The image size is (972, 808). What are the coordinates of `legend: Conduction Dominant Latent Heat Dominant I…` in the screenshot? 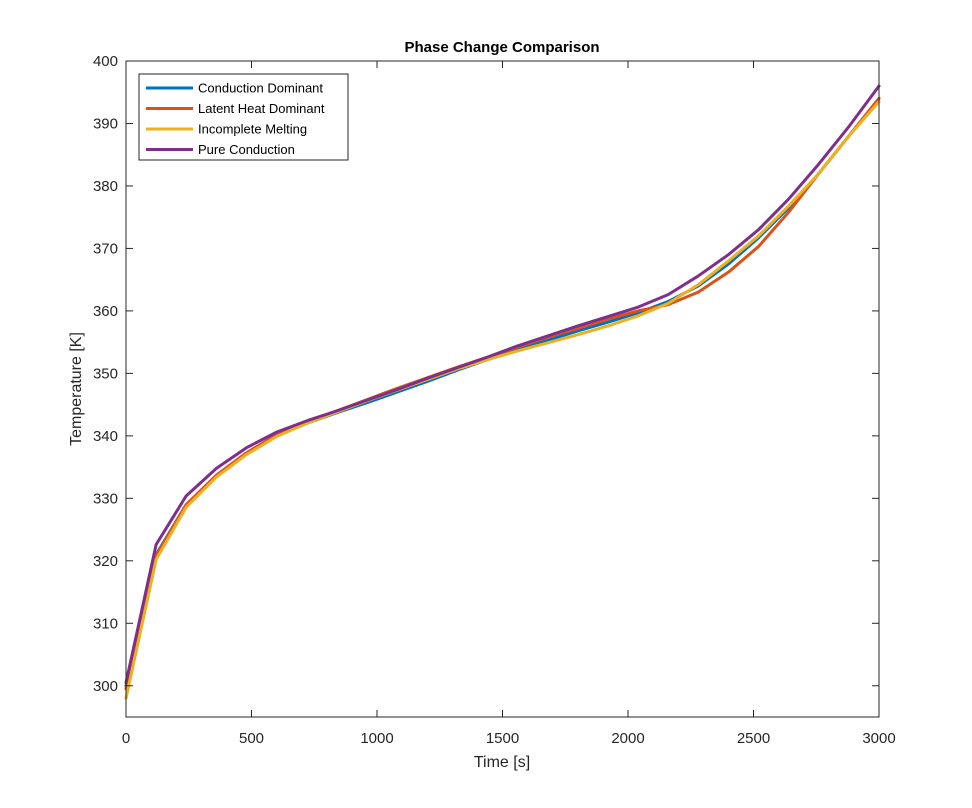 It's located at (243, 117).